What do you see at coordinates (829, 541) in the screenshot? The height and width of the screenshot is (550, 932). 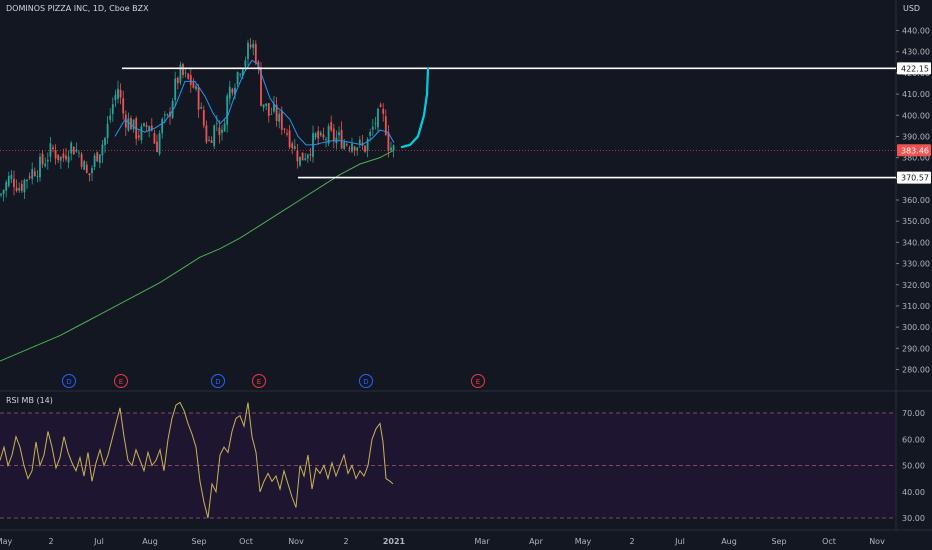 I see `time-tick-label: Oct` at bounding box center [829, 541].